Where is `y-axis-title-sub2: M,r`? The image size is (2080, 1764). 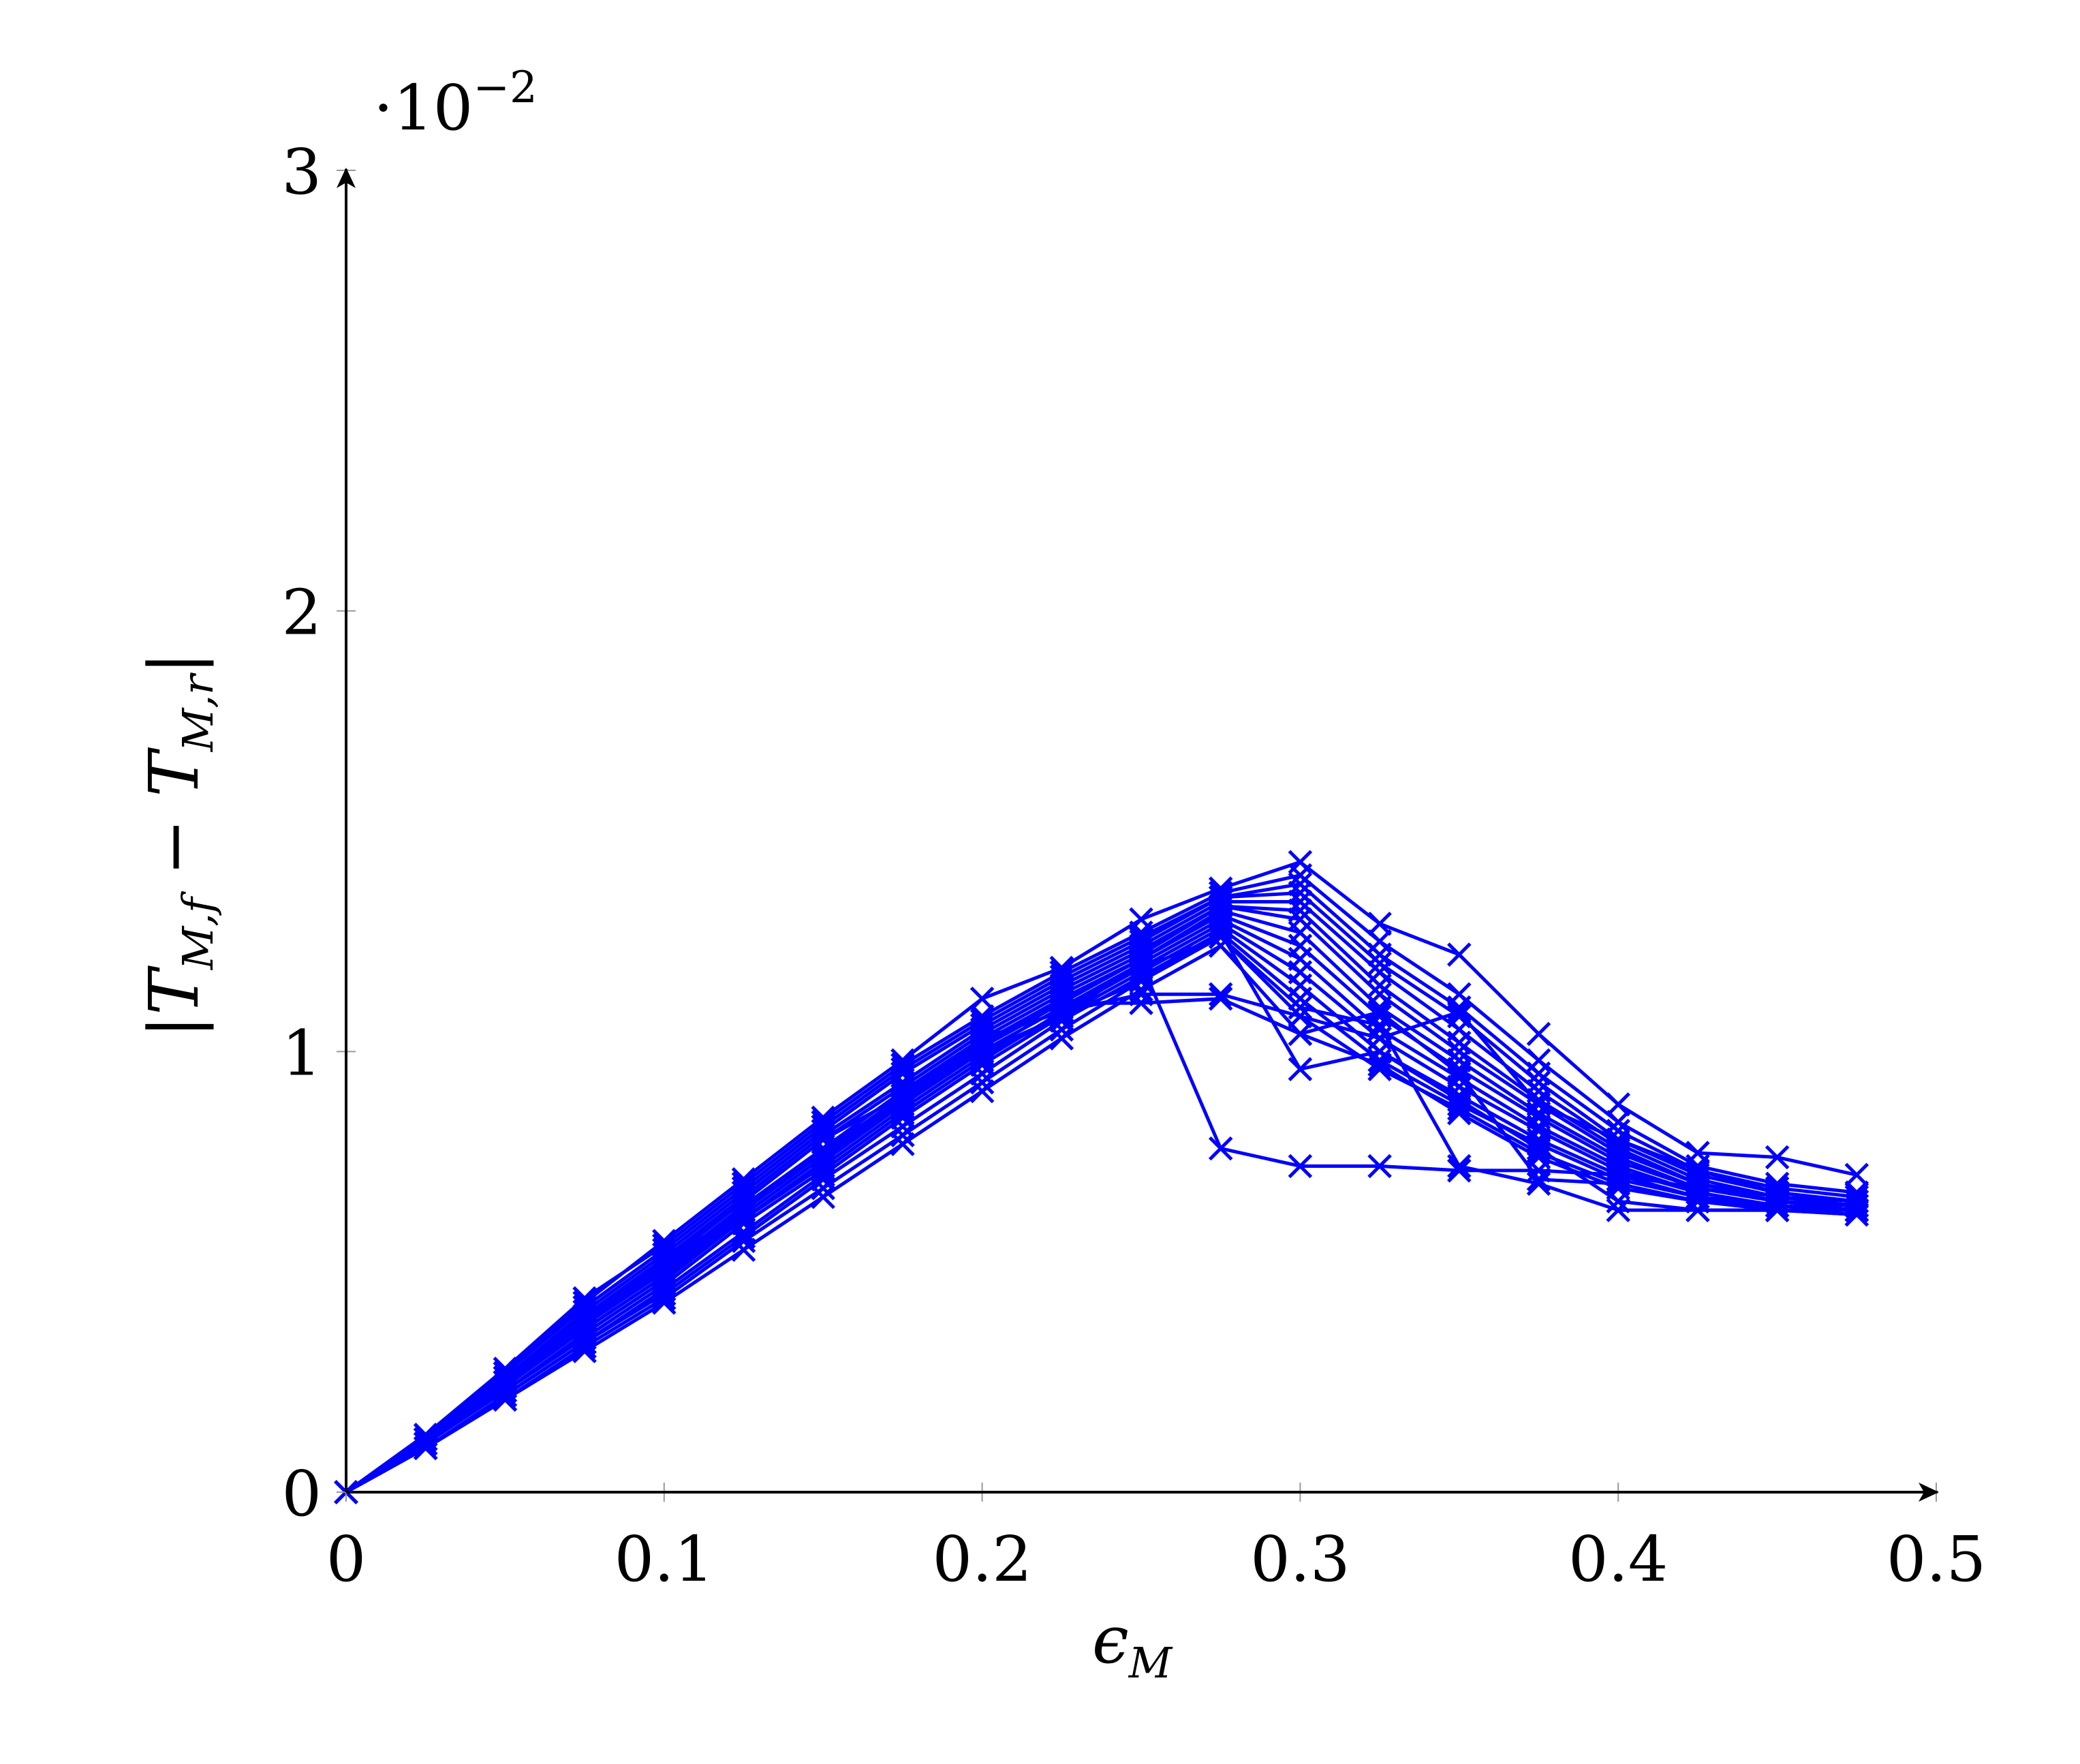 y-axis-title-sub2: M,r is located at coordinates (198, 712).